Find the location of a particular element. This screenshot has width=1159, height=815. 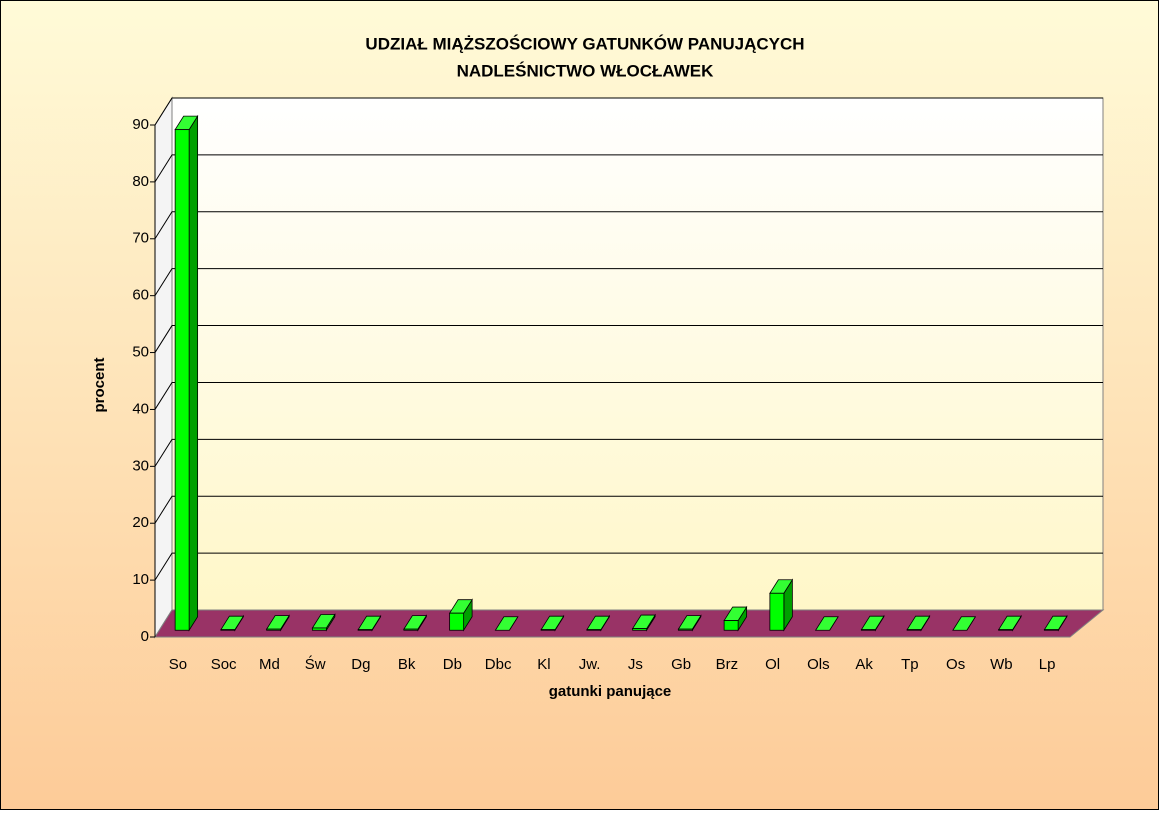

x-tick-label: Db is located at coordinates (452, 664).